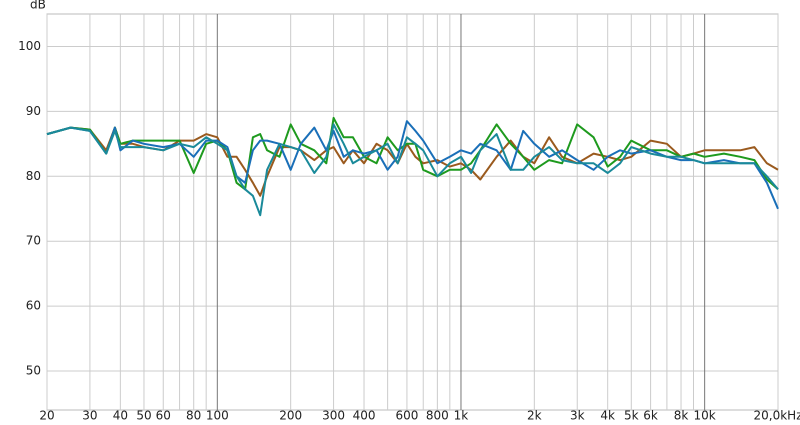 This screenshot has height=425, width=800. I want to click on x-tick-label: 80, so click(193, 416).